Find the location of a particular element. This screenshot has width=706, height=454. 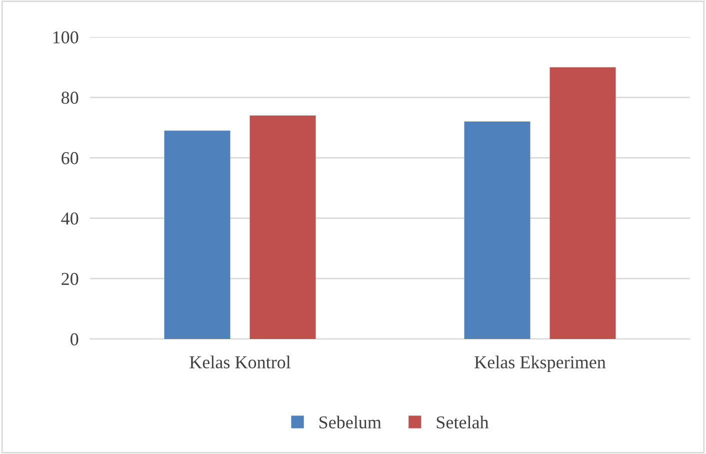

legend-label: Setelah is located at coordinates (462, 422).